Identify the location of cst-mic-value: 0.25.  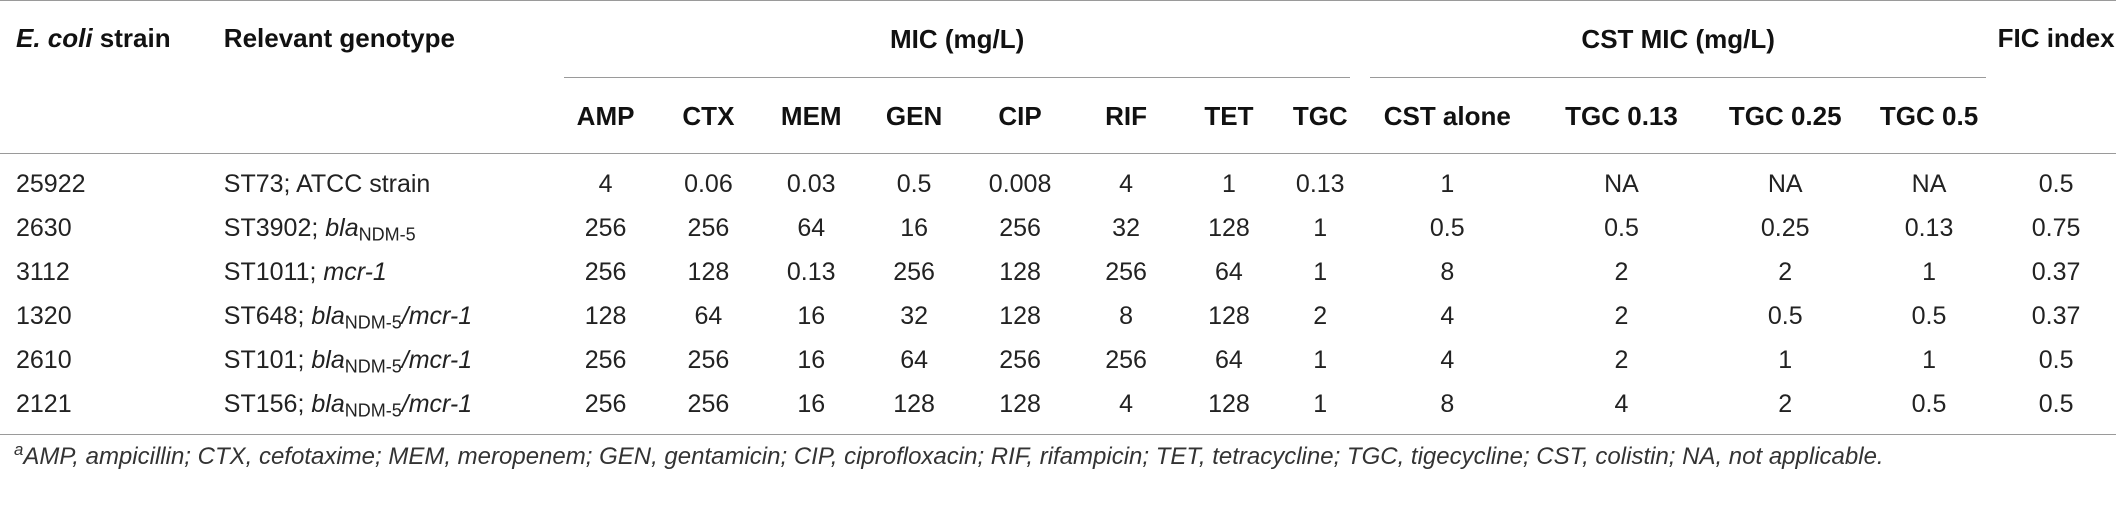
(1785, 227).